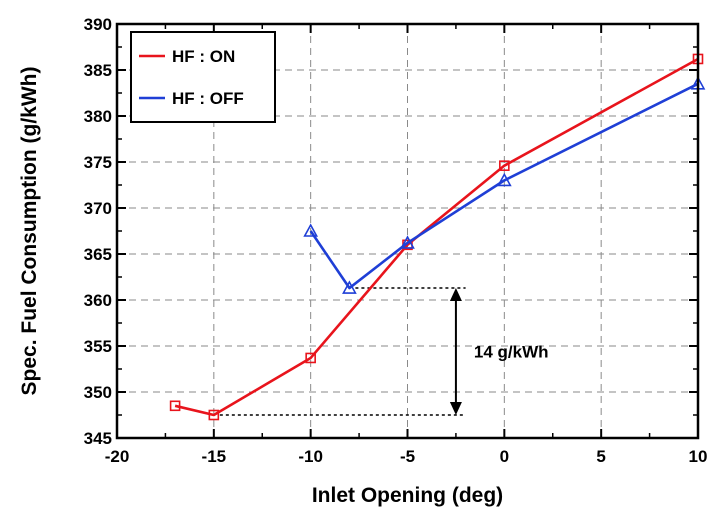  What do you see at coordinates (455, 408) in the screenshot?
I see `arrowhead-down` at bounding box center [455, 408].